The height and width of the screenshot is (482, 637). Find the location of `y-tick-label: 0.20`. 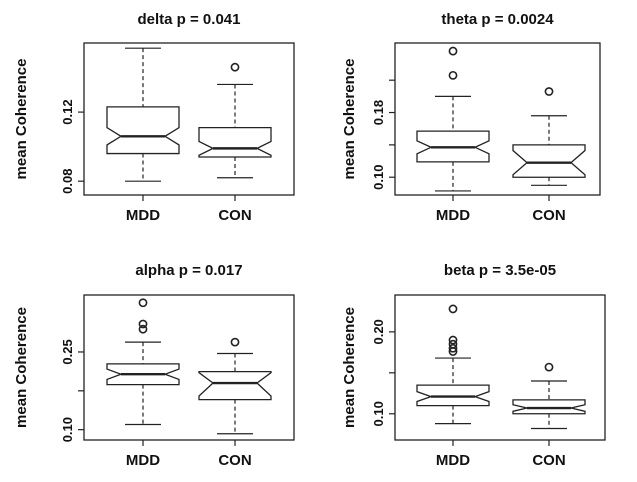

y-tick-label: 0.20 is located at coordinates (378, 331).